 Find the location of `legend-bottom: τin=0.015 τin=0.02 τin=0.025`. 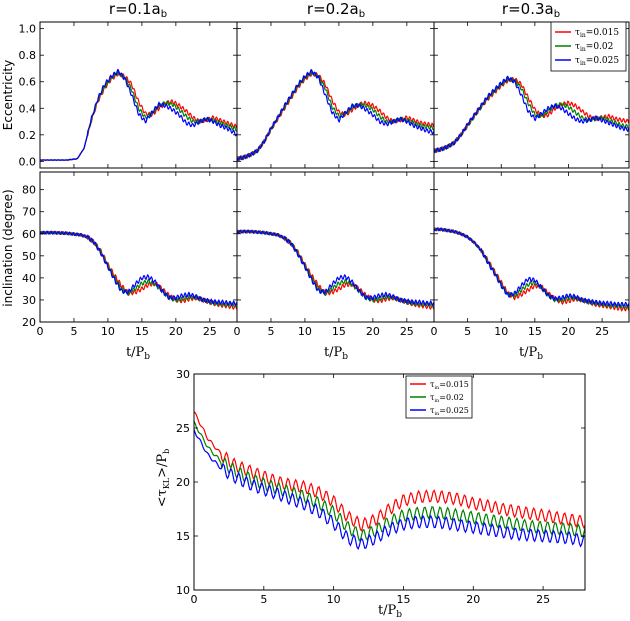

legend-bottom: τin=0.015 τin=0.02 τin=0.025 is located at coordinates (439, 397).